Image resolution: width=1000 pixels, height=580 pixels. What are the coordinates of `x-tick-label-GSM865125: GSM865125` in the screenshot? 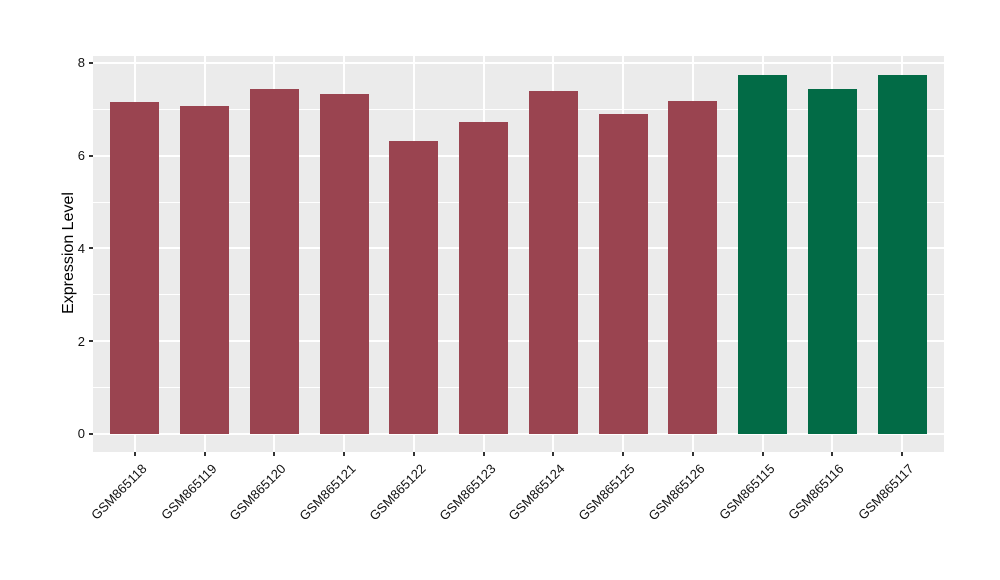 It's located at (606, 492).